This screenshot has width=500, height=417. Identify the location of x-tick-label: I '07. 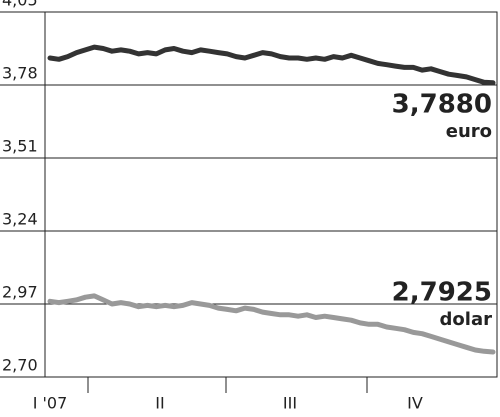
(50, 403).